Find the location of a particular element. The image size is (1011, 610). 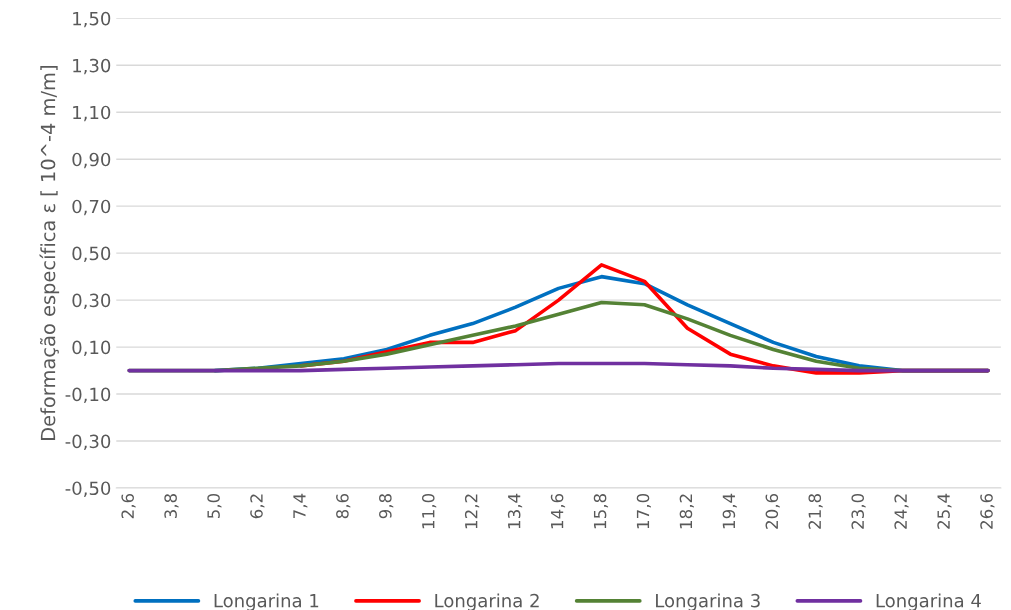

legend-label: Longarina 3 is located at coordinates (708, 601).